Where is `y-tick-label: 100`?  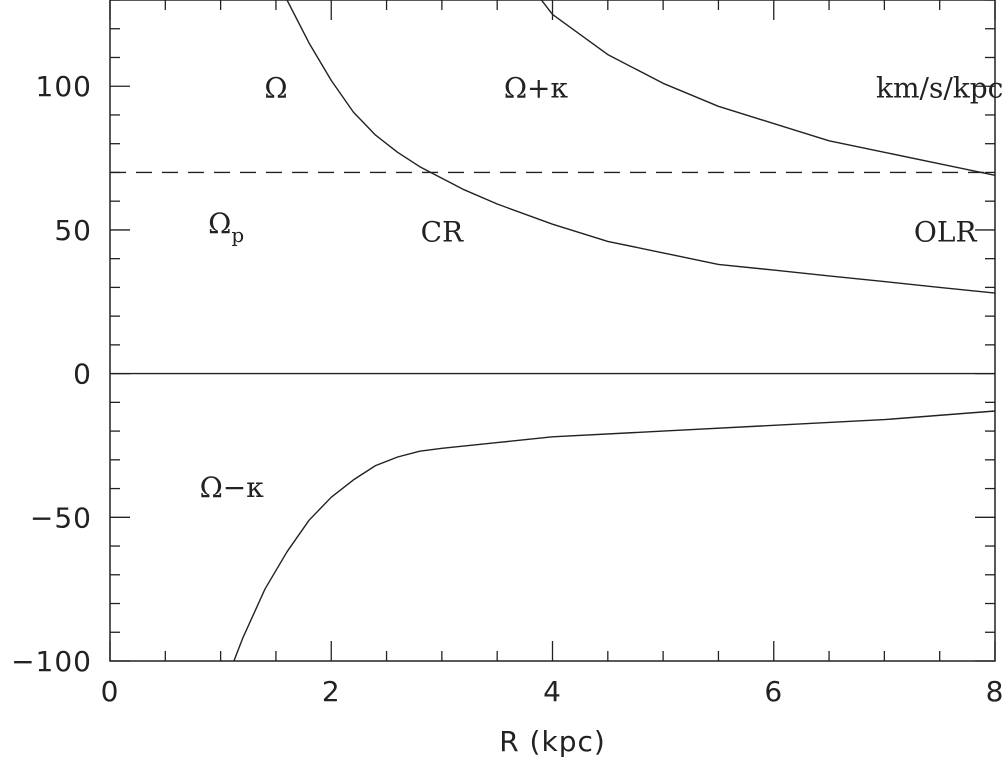 y-tick-label: 100 is located at coordinates (64, 86).